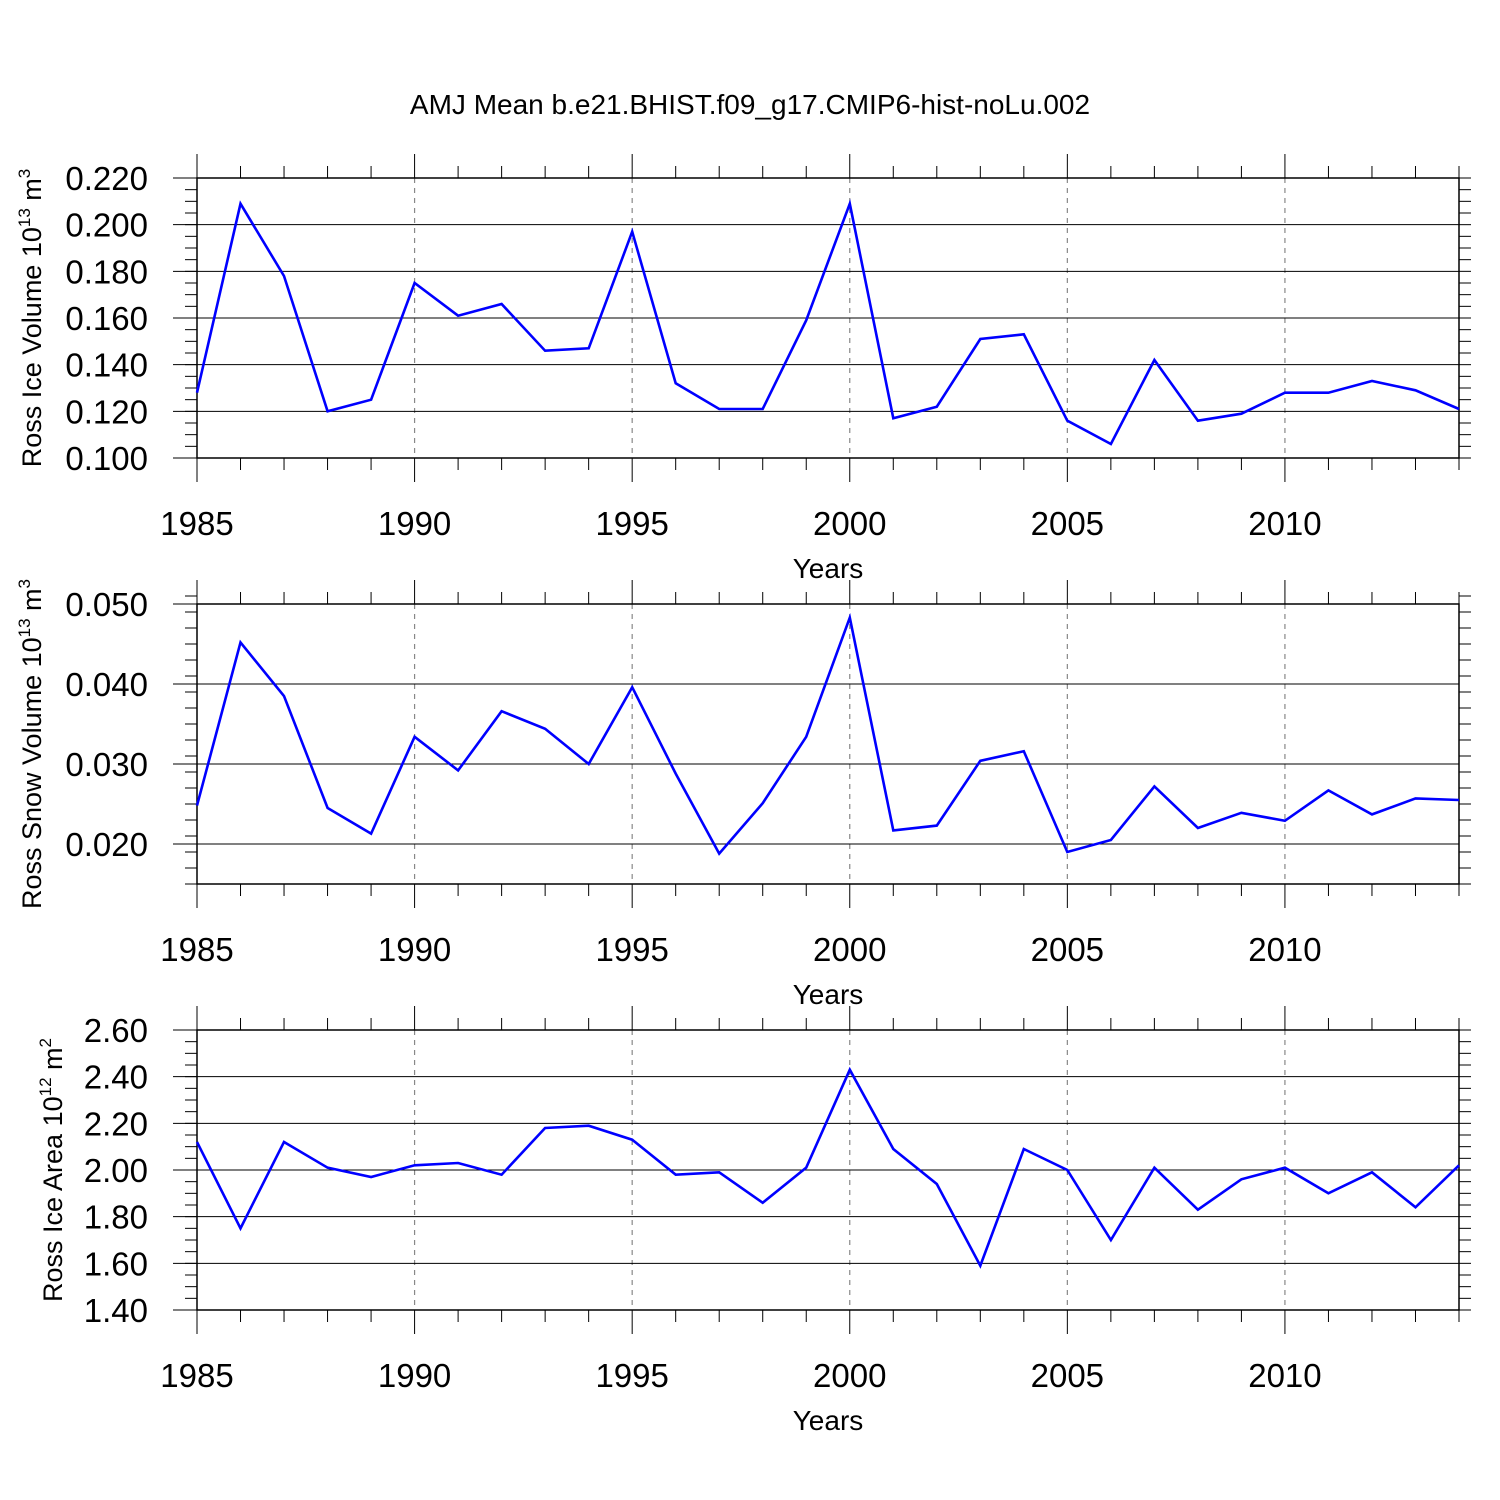 The image size is (1500, 1500). I want to click on y-tick-label: 1.60, so click(116, 1263).